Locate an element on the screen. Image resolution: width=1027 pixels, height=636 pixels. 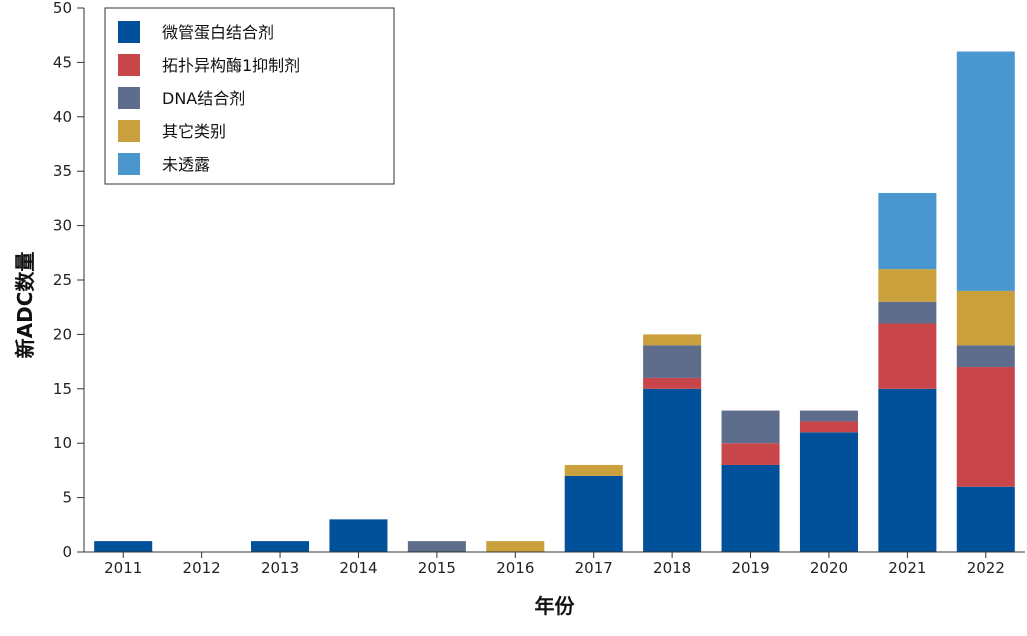
x-tick-label: 2022 is located at coordinates (986, 568).